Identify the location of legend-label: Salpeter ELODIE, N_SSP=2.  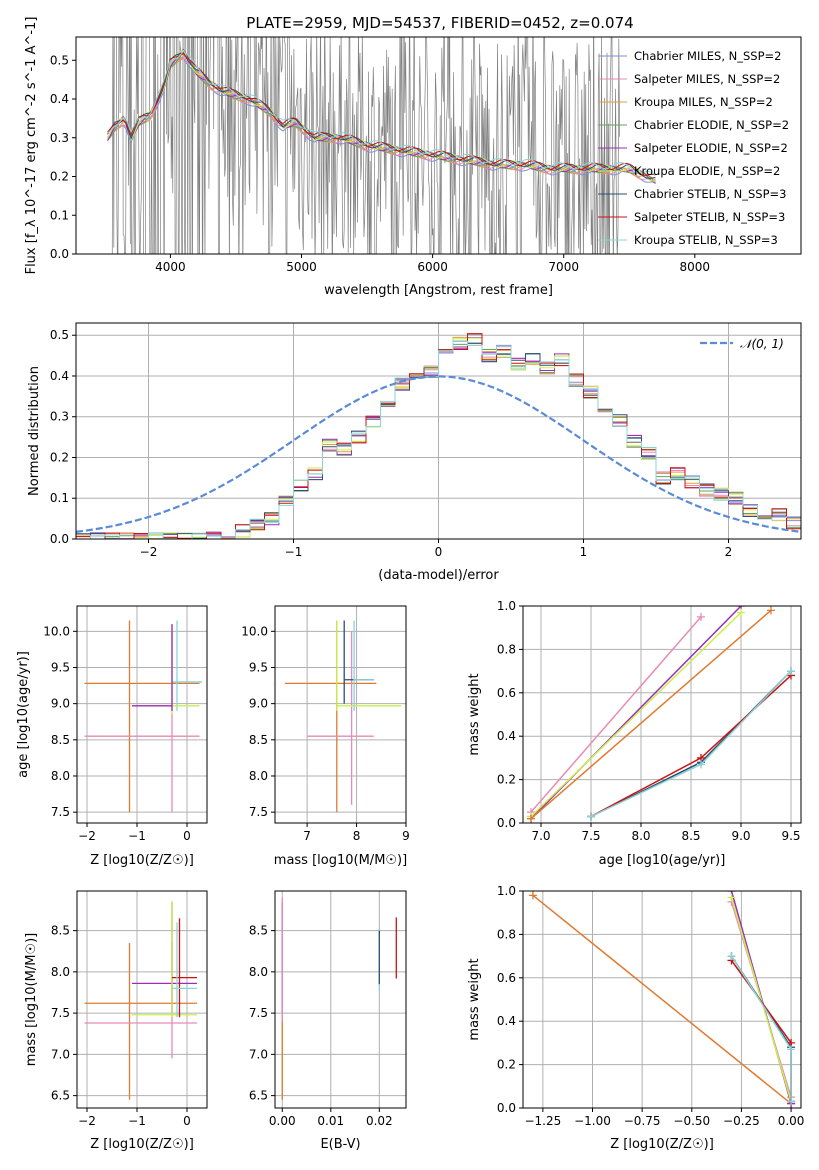
(711, 148).